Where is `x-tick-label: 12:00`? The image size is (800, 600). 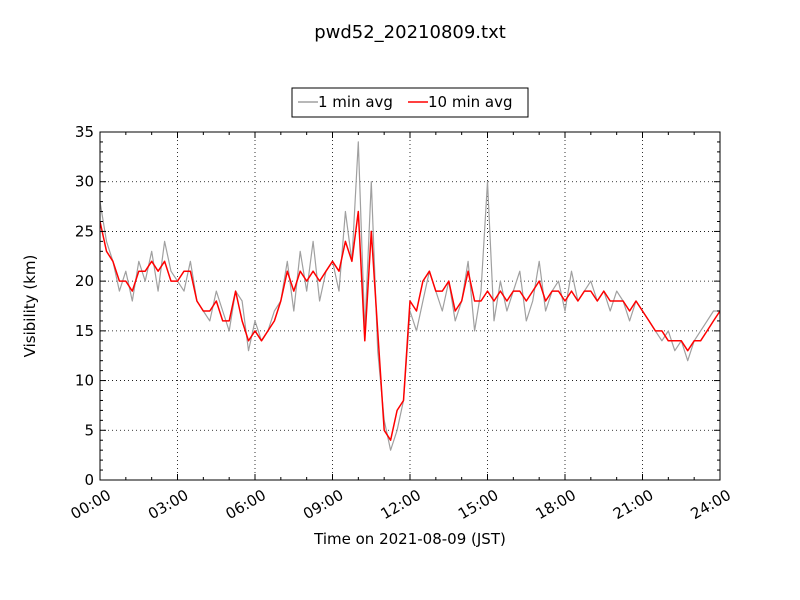 x-tick-label: 12:00 is located at coordinates (401, 504).